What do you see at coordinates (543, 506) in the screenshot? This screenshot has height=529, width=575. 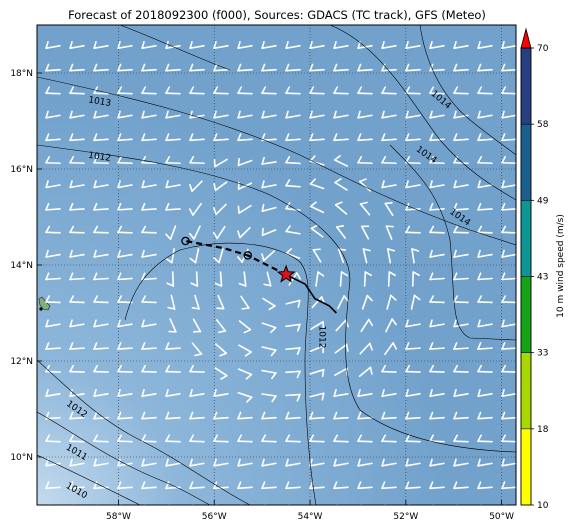 I see `colorbar-tick-label: 10` at bounding box center [543, 506].